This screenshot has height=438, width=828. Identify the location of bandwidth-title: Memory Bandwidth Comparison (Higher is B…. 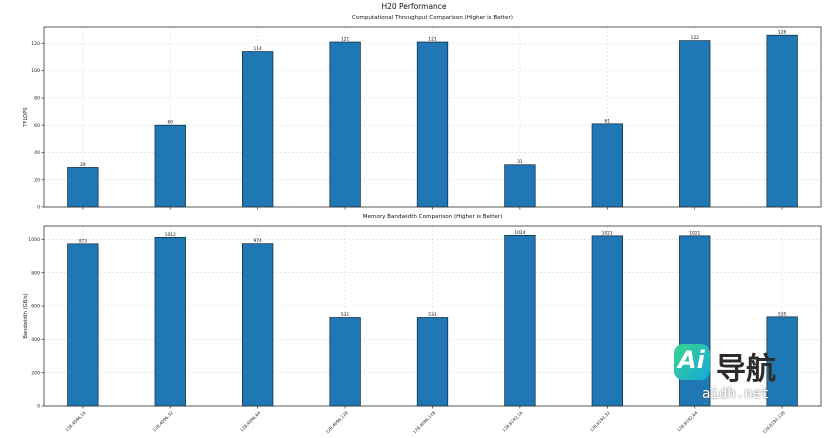
(433, 217).